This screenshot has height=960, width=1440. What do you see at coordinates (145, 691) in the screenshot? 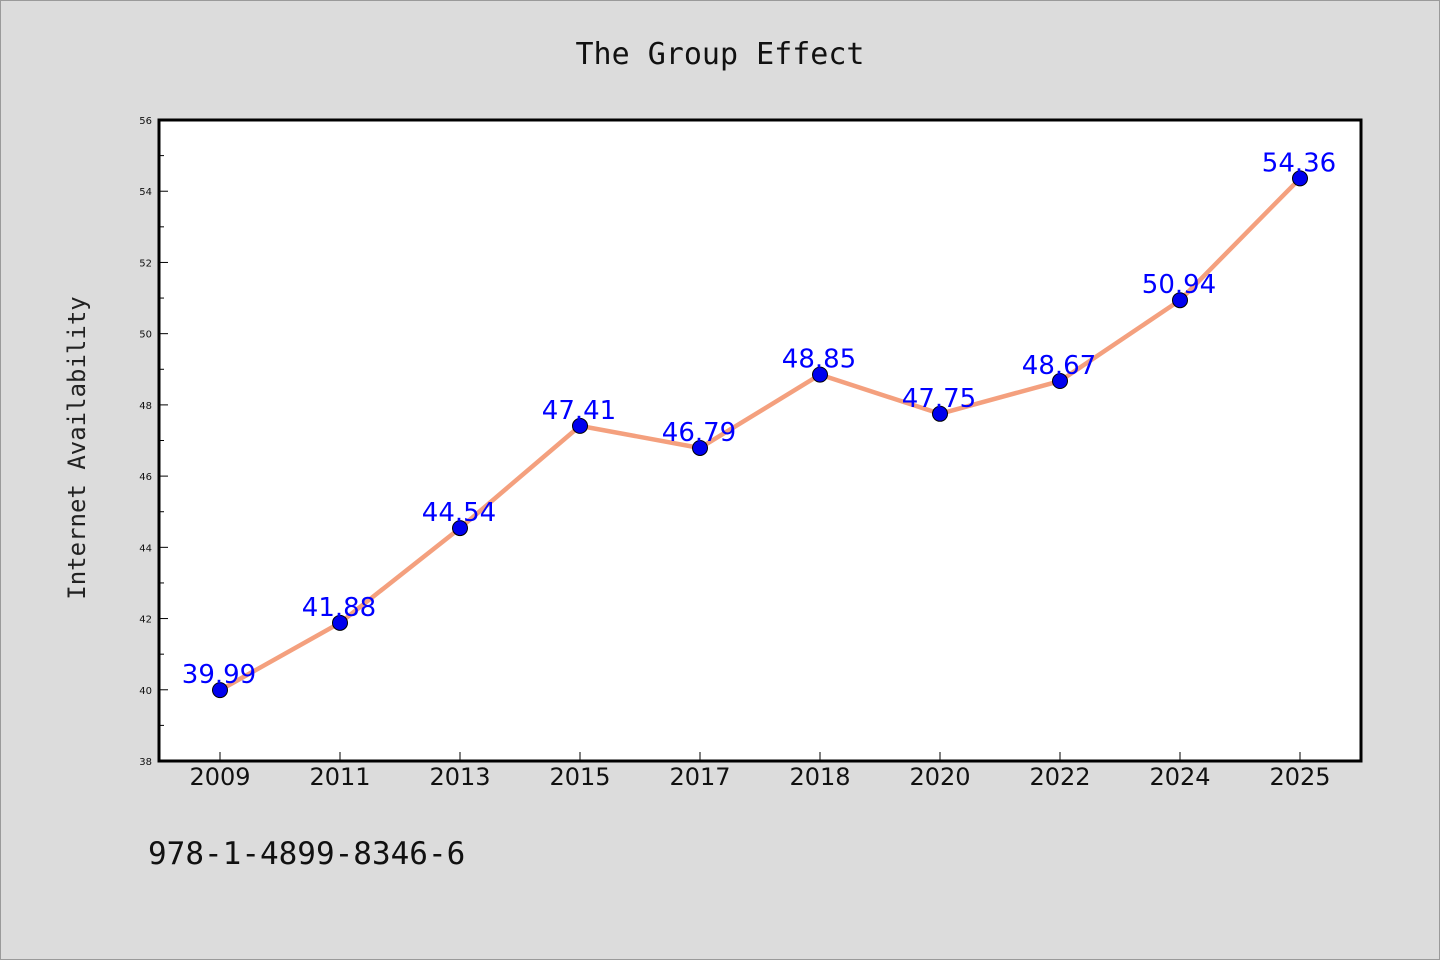
I see `y-tick-label: 40` at bounding box center [145, 691].